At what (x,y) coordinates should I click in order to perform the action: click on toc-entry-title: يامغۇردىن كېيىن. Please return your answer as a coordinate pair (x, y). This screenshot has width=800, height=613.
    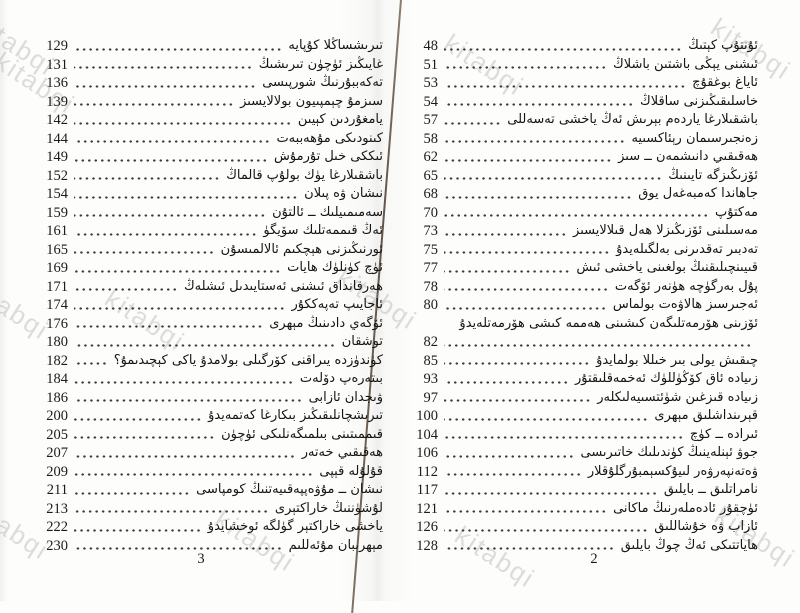
    Looking at the image, I should click on (340, 119).